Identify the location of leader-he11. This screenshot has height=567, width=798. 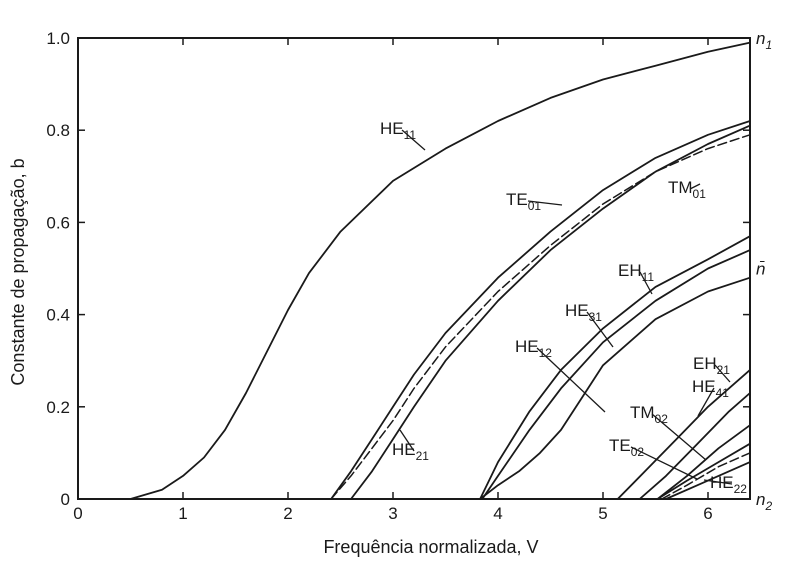
(413, 140).